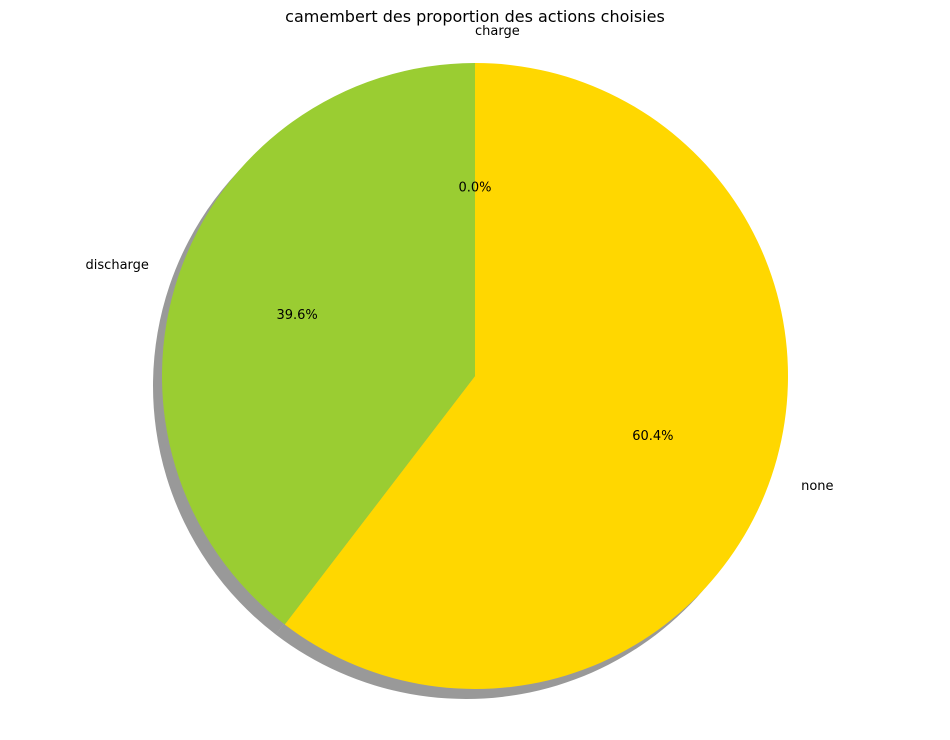 The width and height of the screenshot is (950, 740). What do you see at coordinates (296, 315) in the screenshot?
I see `slice-percent-discharge: 39.6%` at bounding box center [296, 315].